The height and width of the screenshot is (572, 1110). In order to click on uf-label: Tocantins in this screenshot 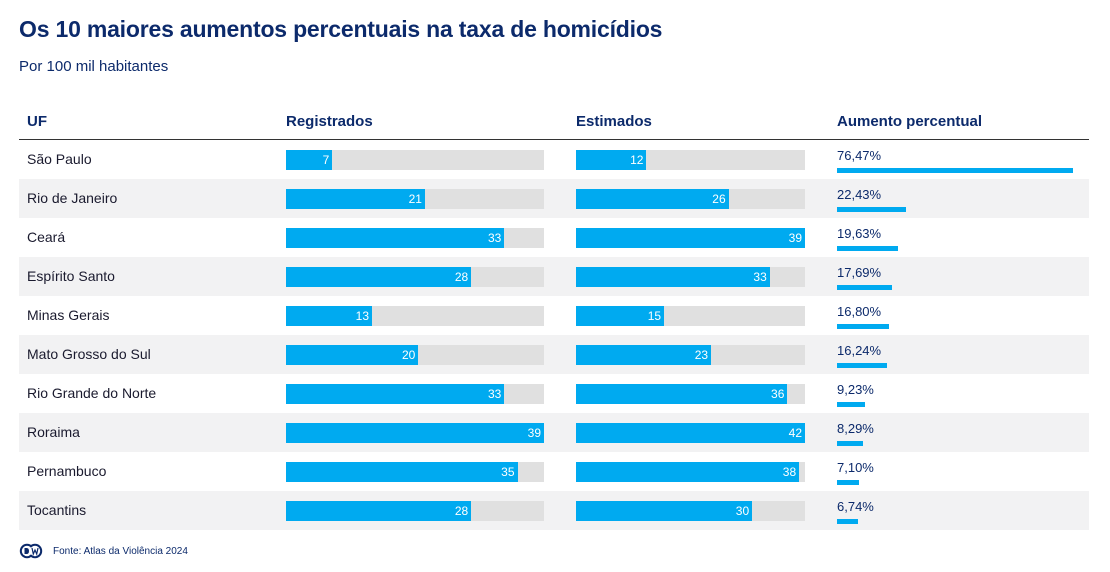, I will do `click(57, 510)`.